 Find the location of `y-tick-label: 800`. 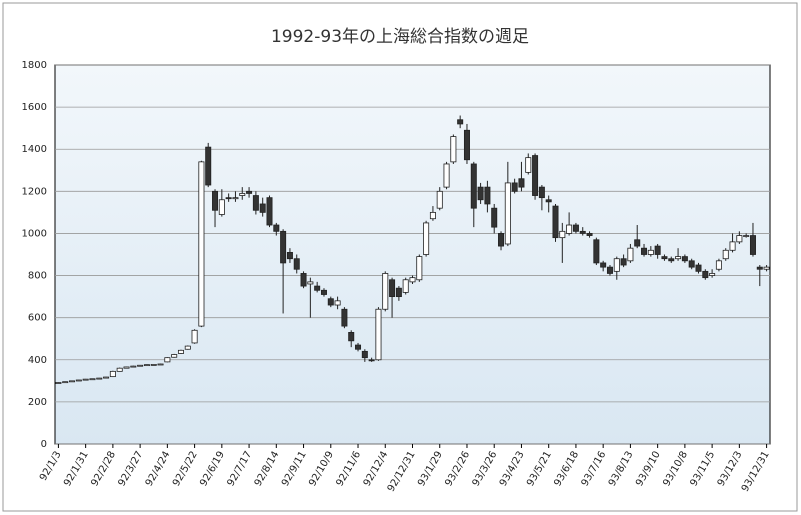

y-tick-label: 800 is located at coordinates (37, 276).